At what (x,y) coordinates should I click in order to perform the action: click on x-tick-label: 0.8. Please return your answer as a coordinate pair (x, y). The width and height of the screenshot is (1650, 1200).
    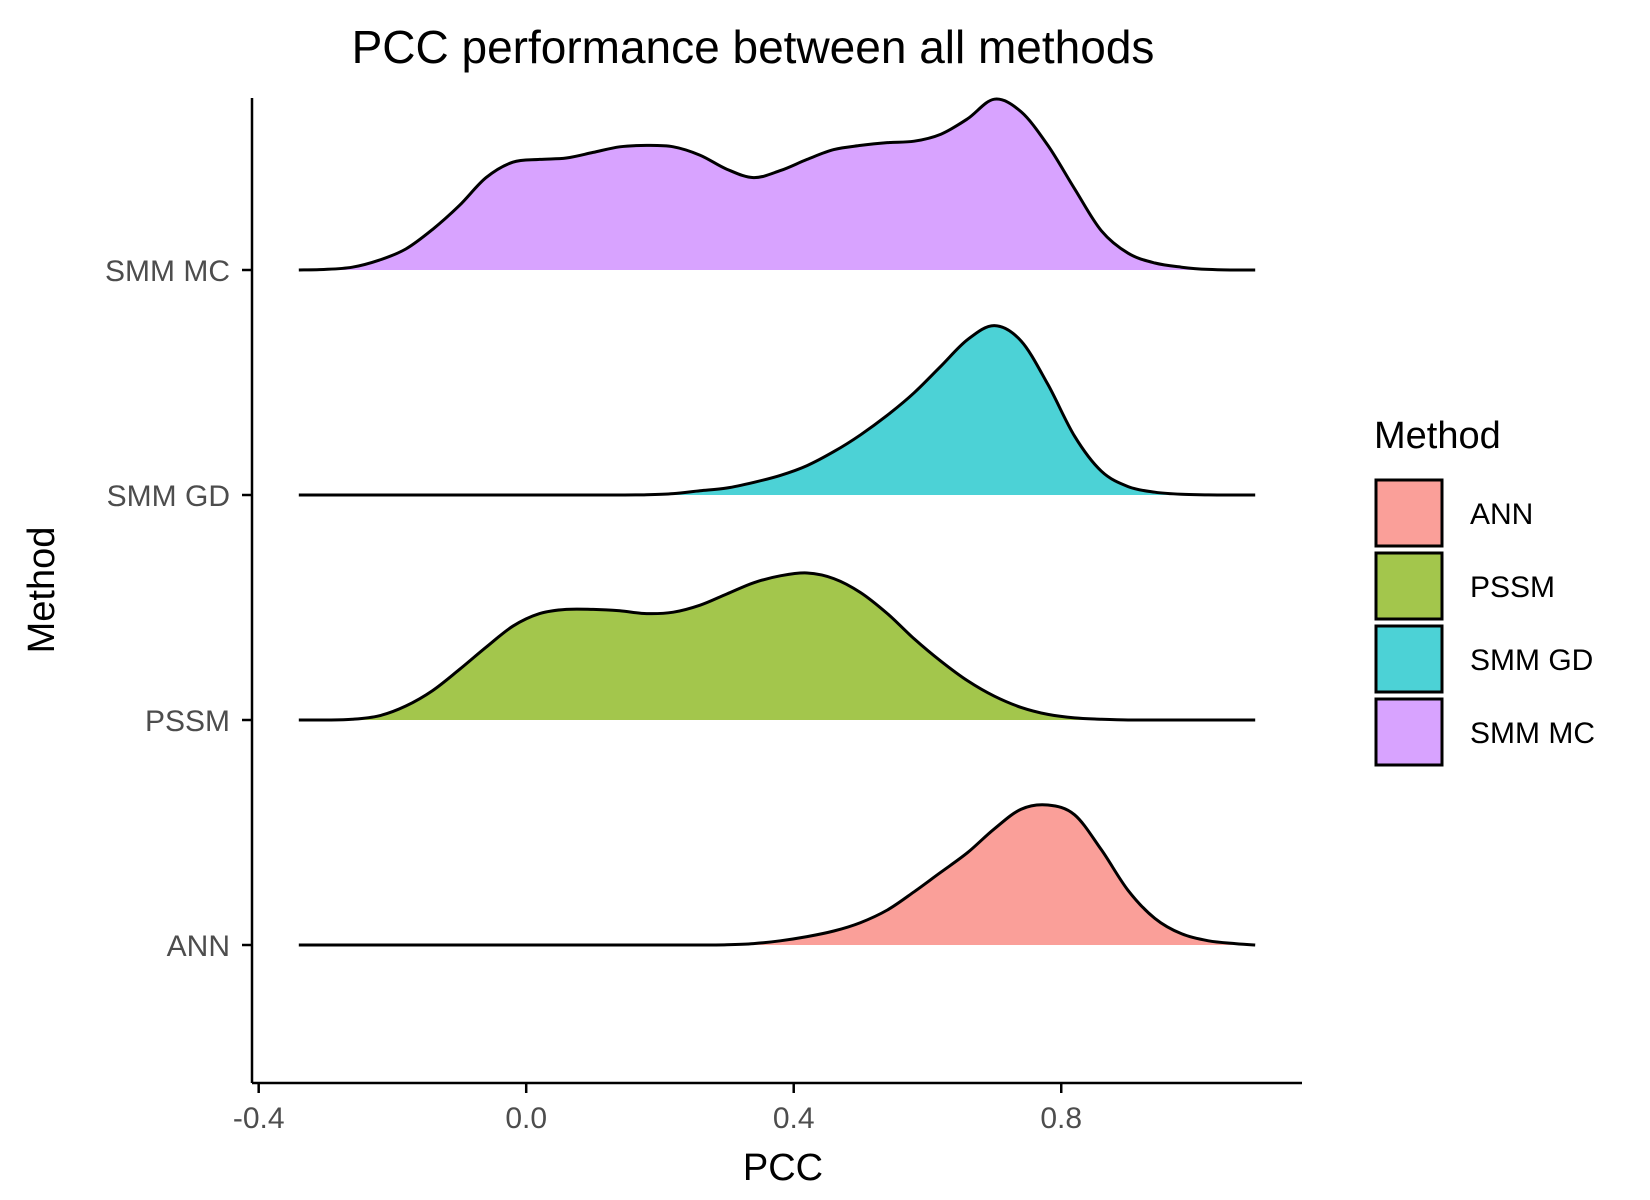
    Looking at the image, I should click on (1061, 1118).